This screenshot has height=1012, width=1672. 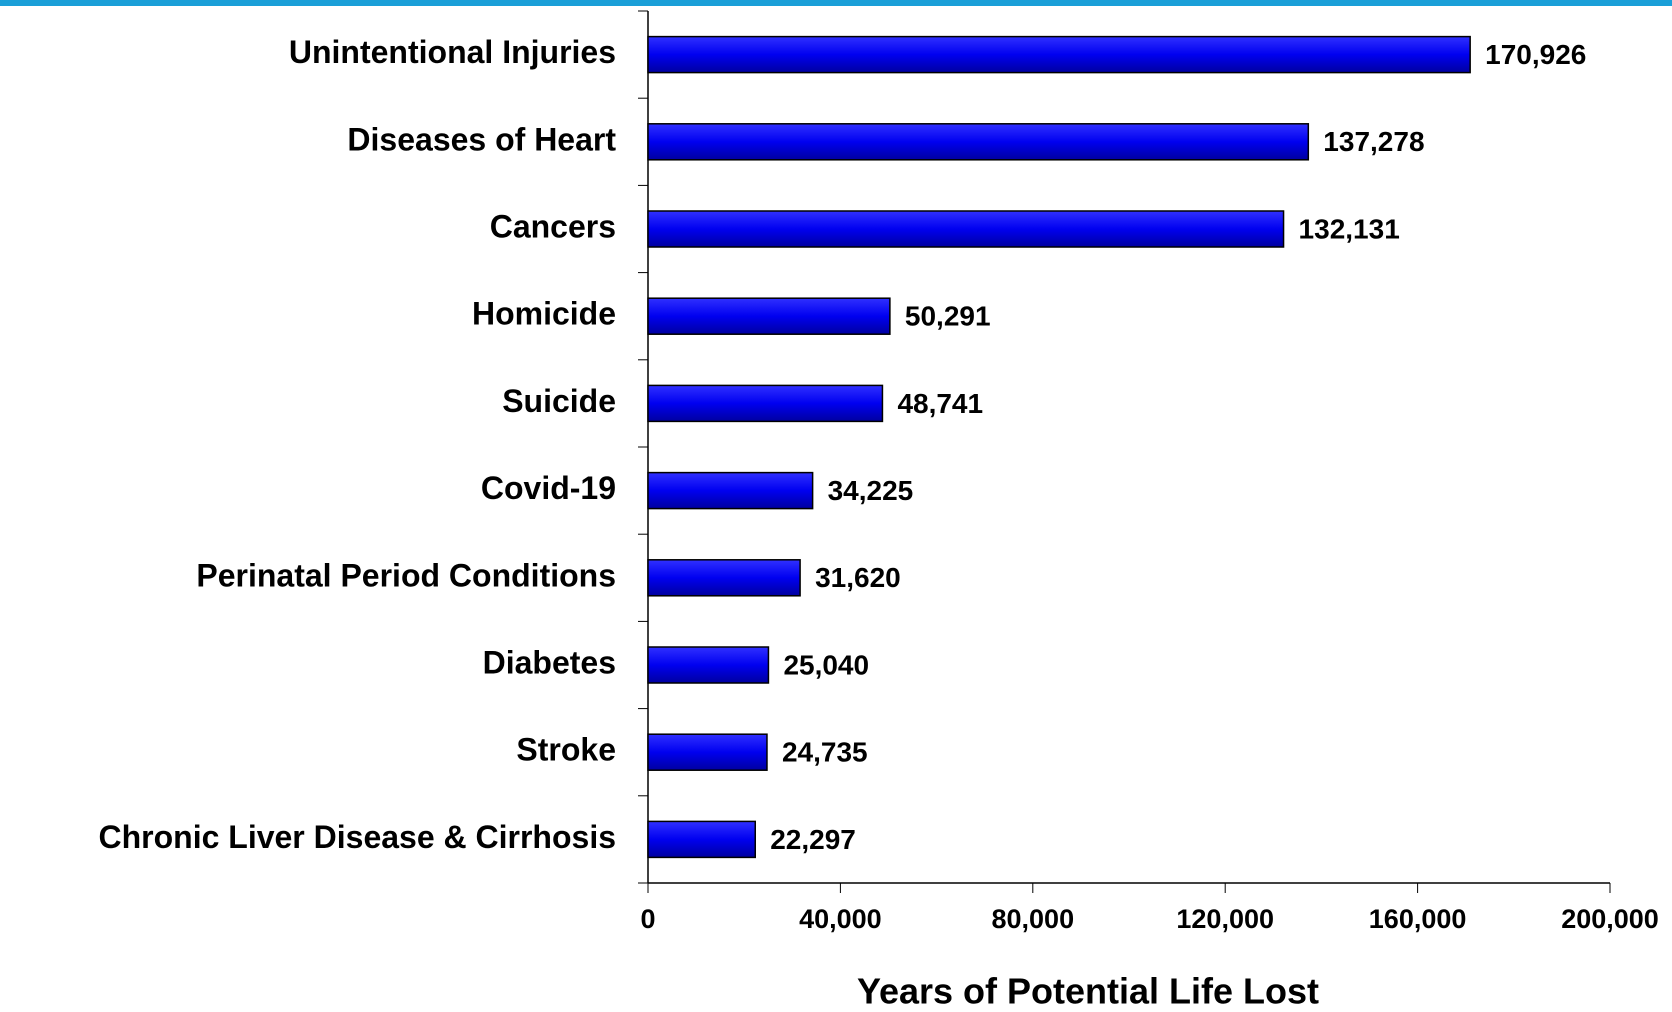 What do you see at coordinates (1349, 228) in the screenshot?
I see `value-label: 132,131` at bounding box center [1349, 228].